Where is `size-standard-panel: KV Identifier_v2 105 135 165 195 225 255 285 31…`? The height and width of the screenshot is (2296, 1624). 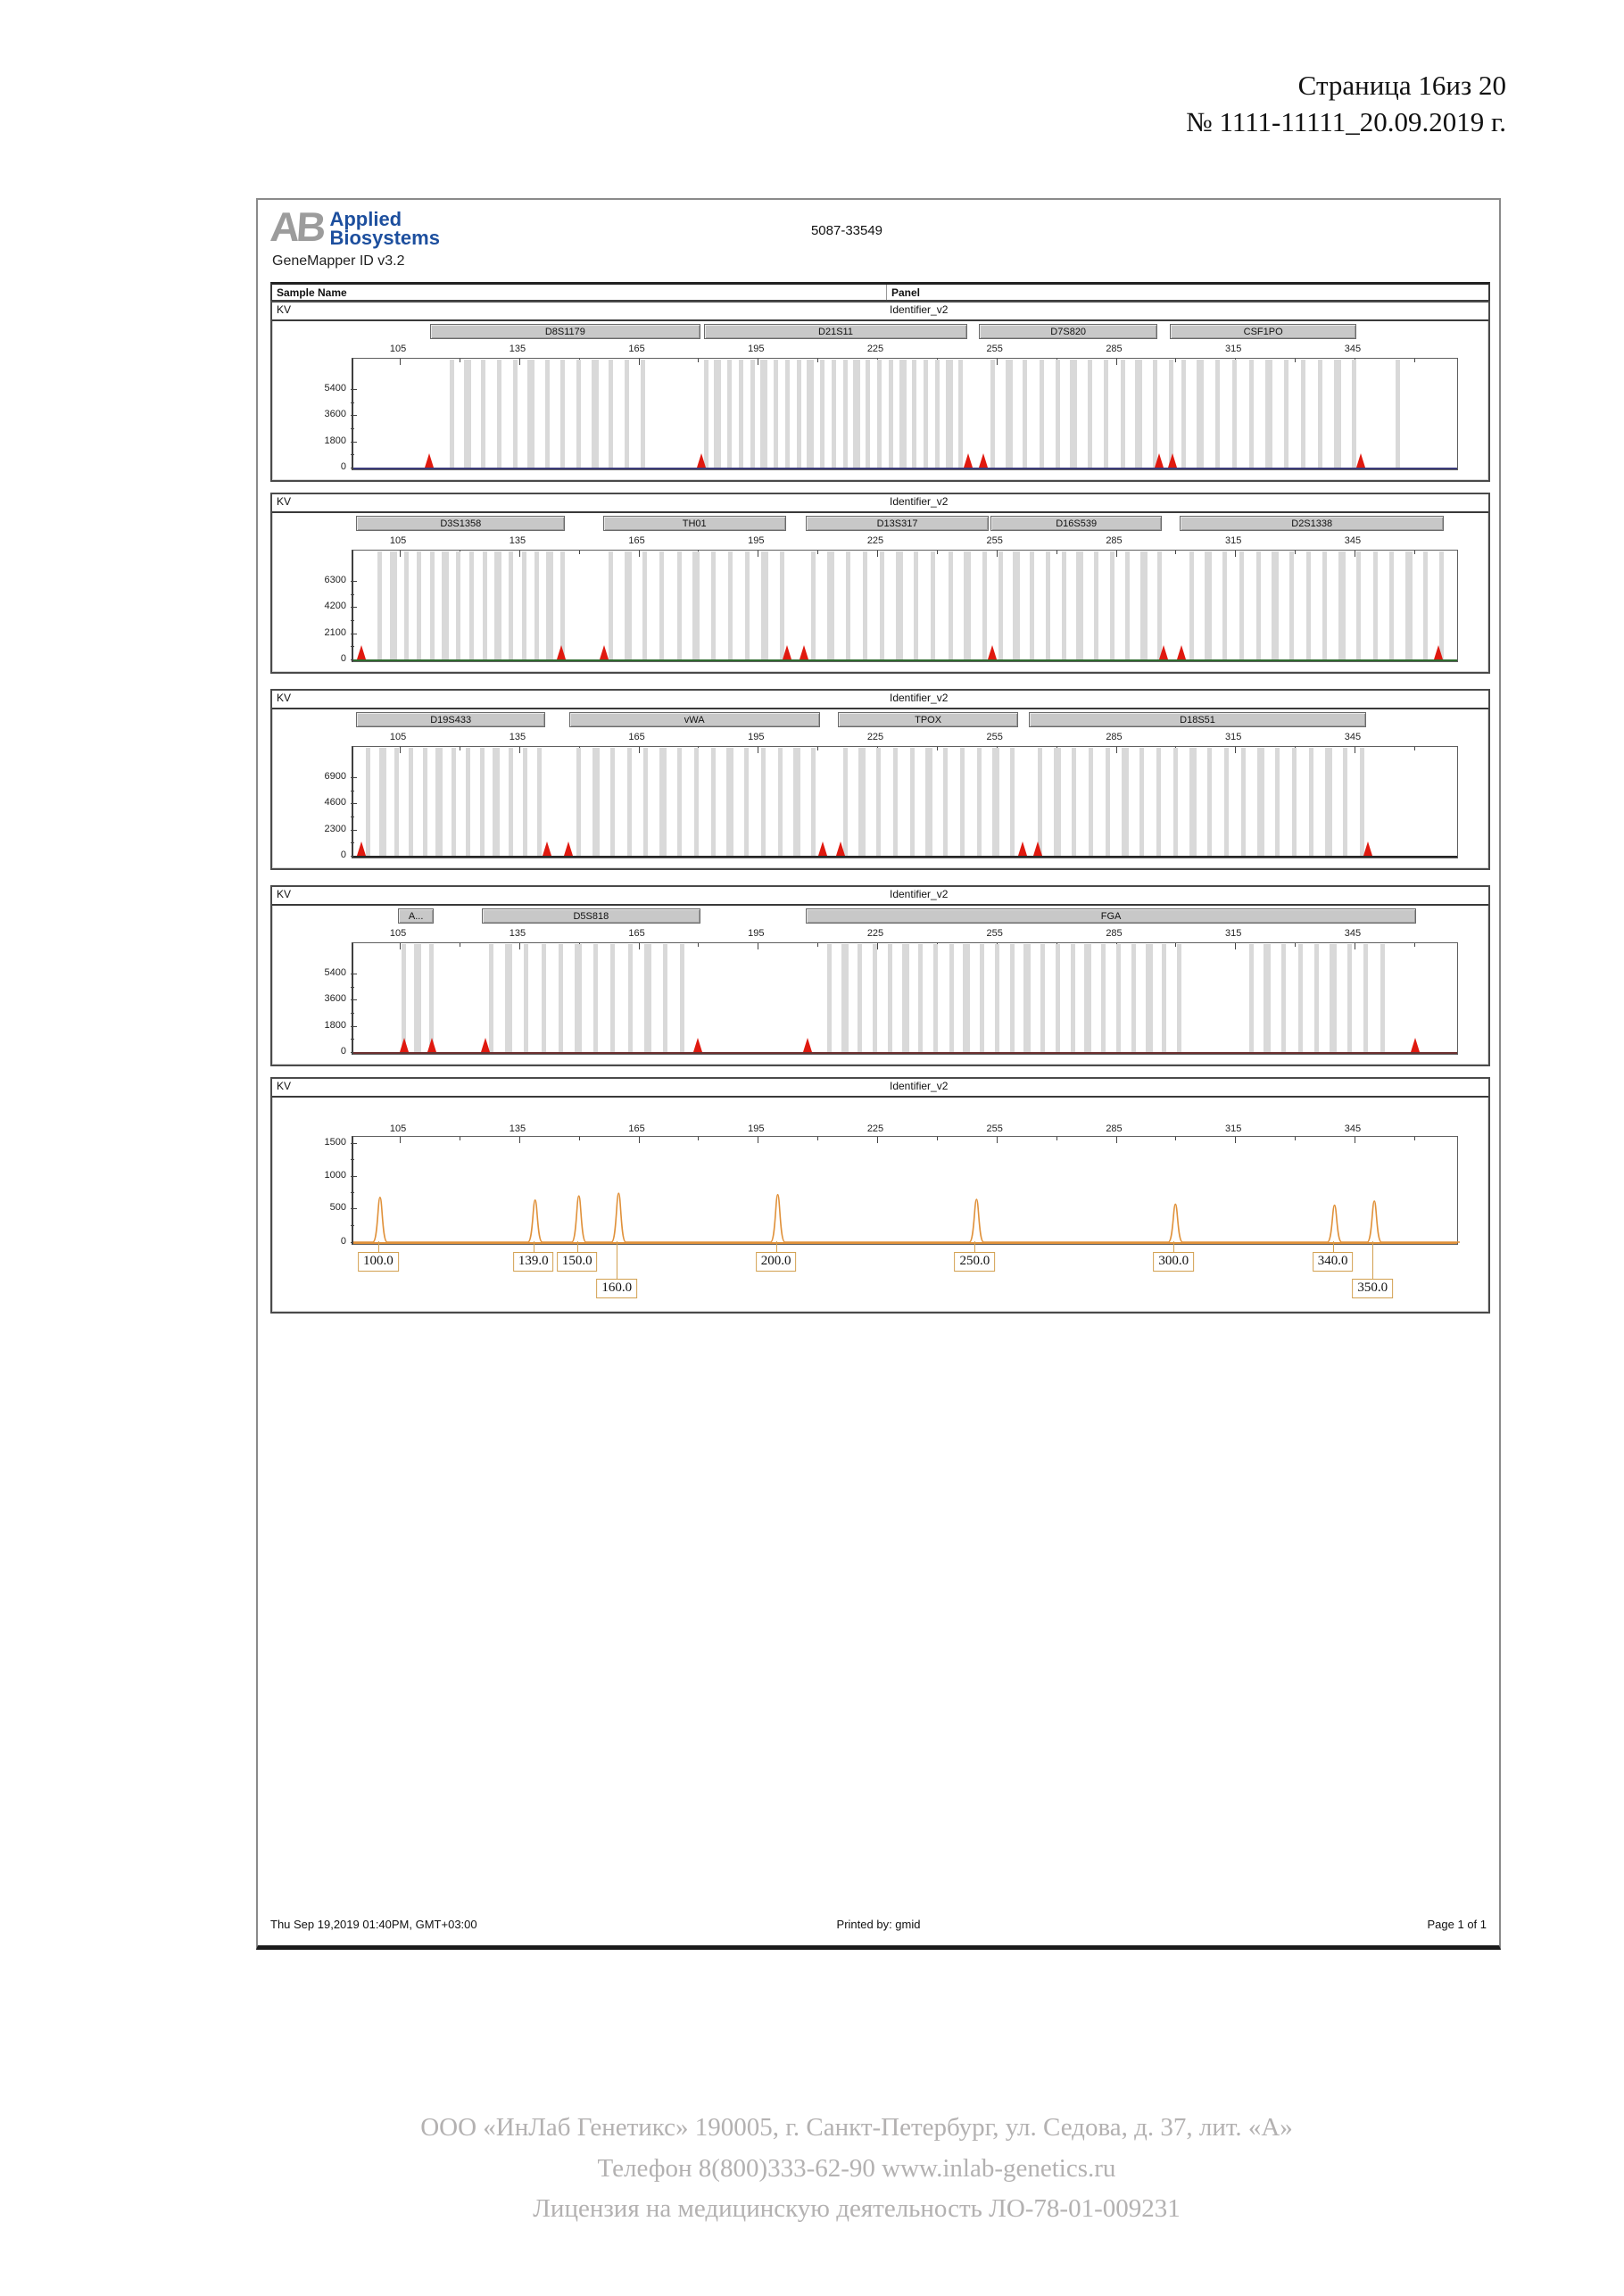
size-standard-panel: KV Identifier_v2 105 135 165 195 225 255 285 31… is located at coordinates (880, 1196).